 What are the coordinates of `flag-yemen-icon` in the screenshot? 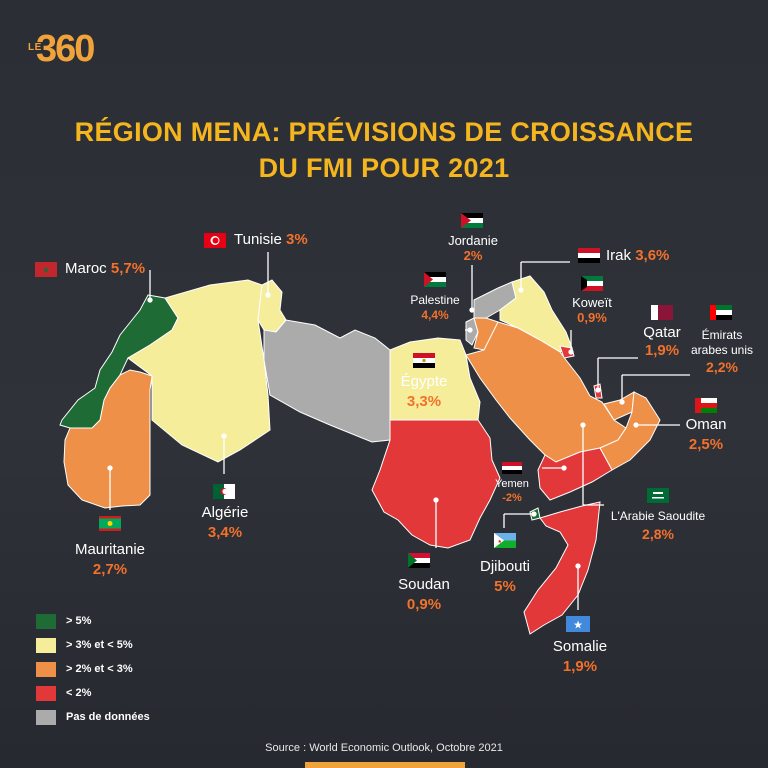 It's located at (512, 468).